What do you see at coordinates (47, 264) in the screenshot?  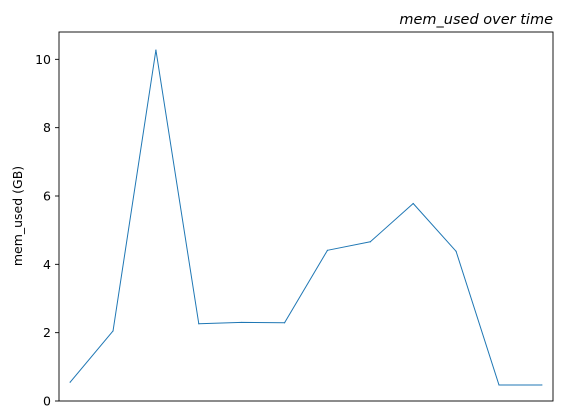 I see `y-tick-label: 4` at bounding box center [47, 264].